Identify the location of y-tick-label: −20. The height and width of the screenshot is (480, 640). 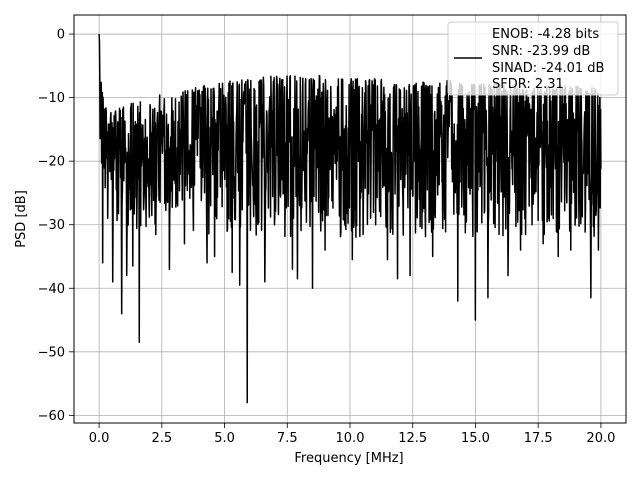
(51, 162).